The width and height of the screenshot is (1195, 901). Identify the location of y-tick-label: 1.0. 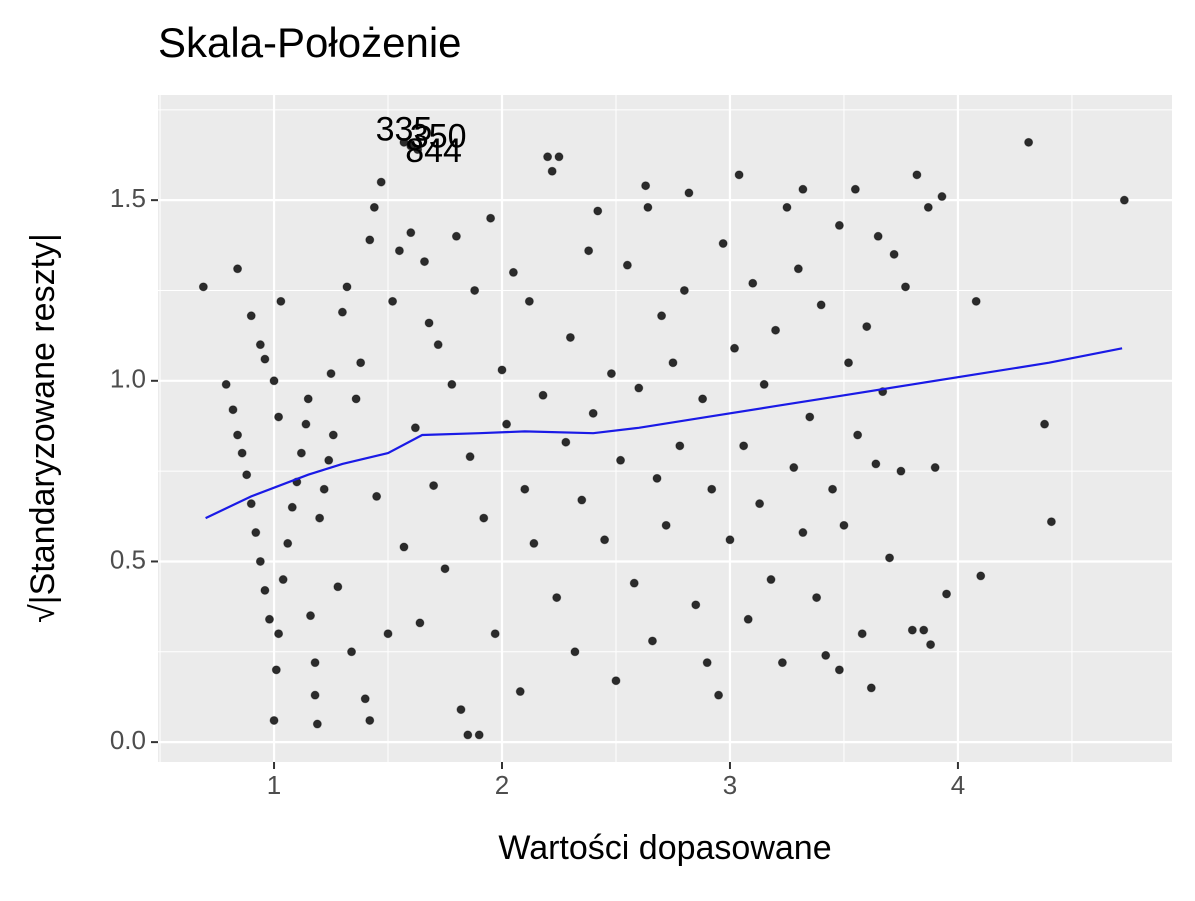
(128, 379).